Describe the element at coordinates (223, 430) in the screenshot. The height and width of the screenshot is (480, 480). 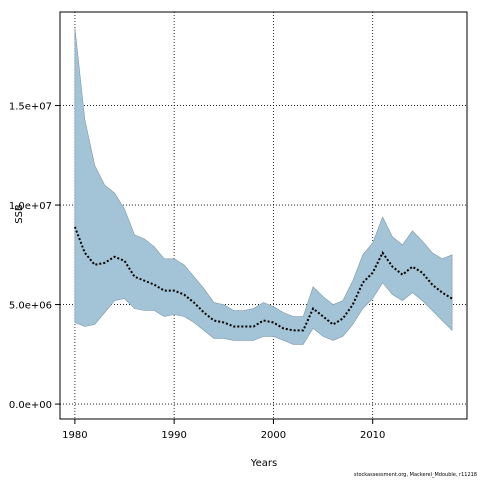
I see `x-axis: 1980 1990 2000 2010` at that location.